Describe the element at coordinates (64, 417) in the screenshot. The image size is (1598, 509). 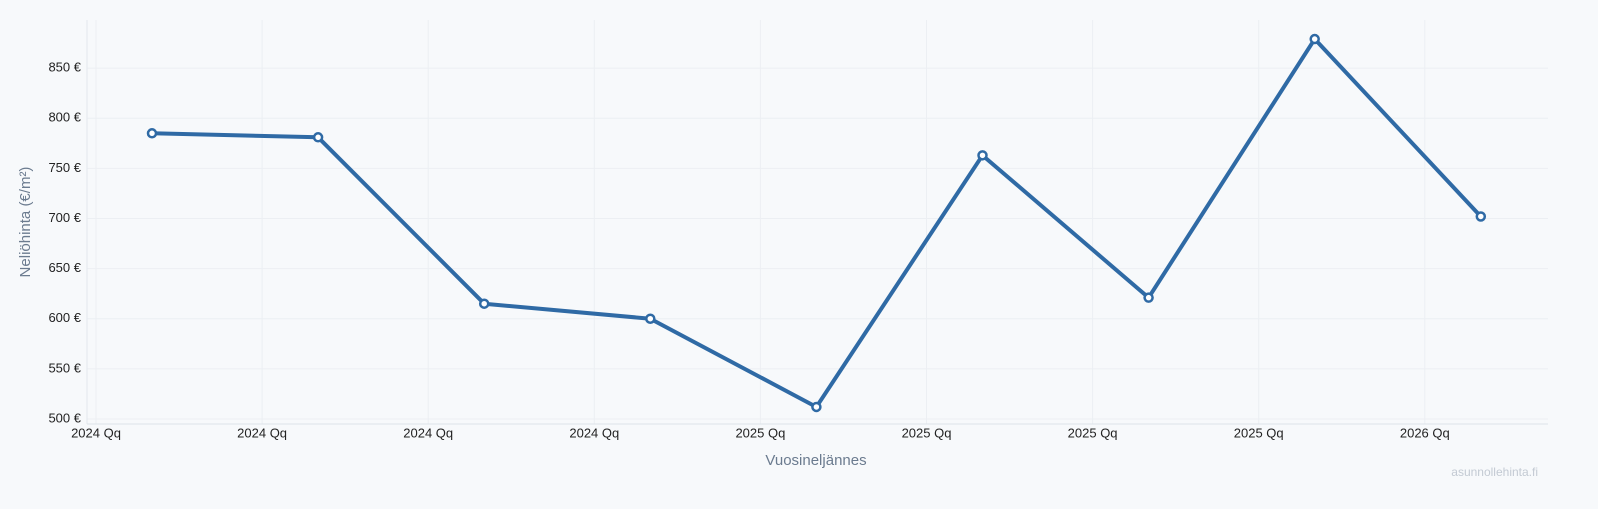
I see `y-tick-label: 500 €` at that location.